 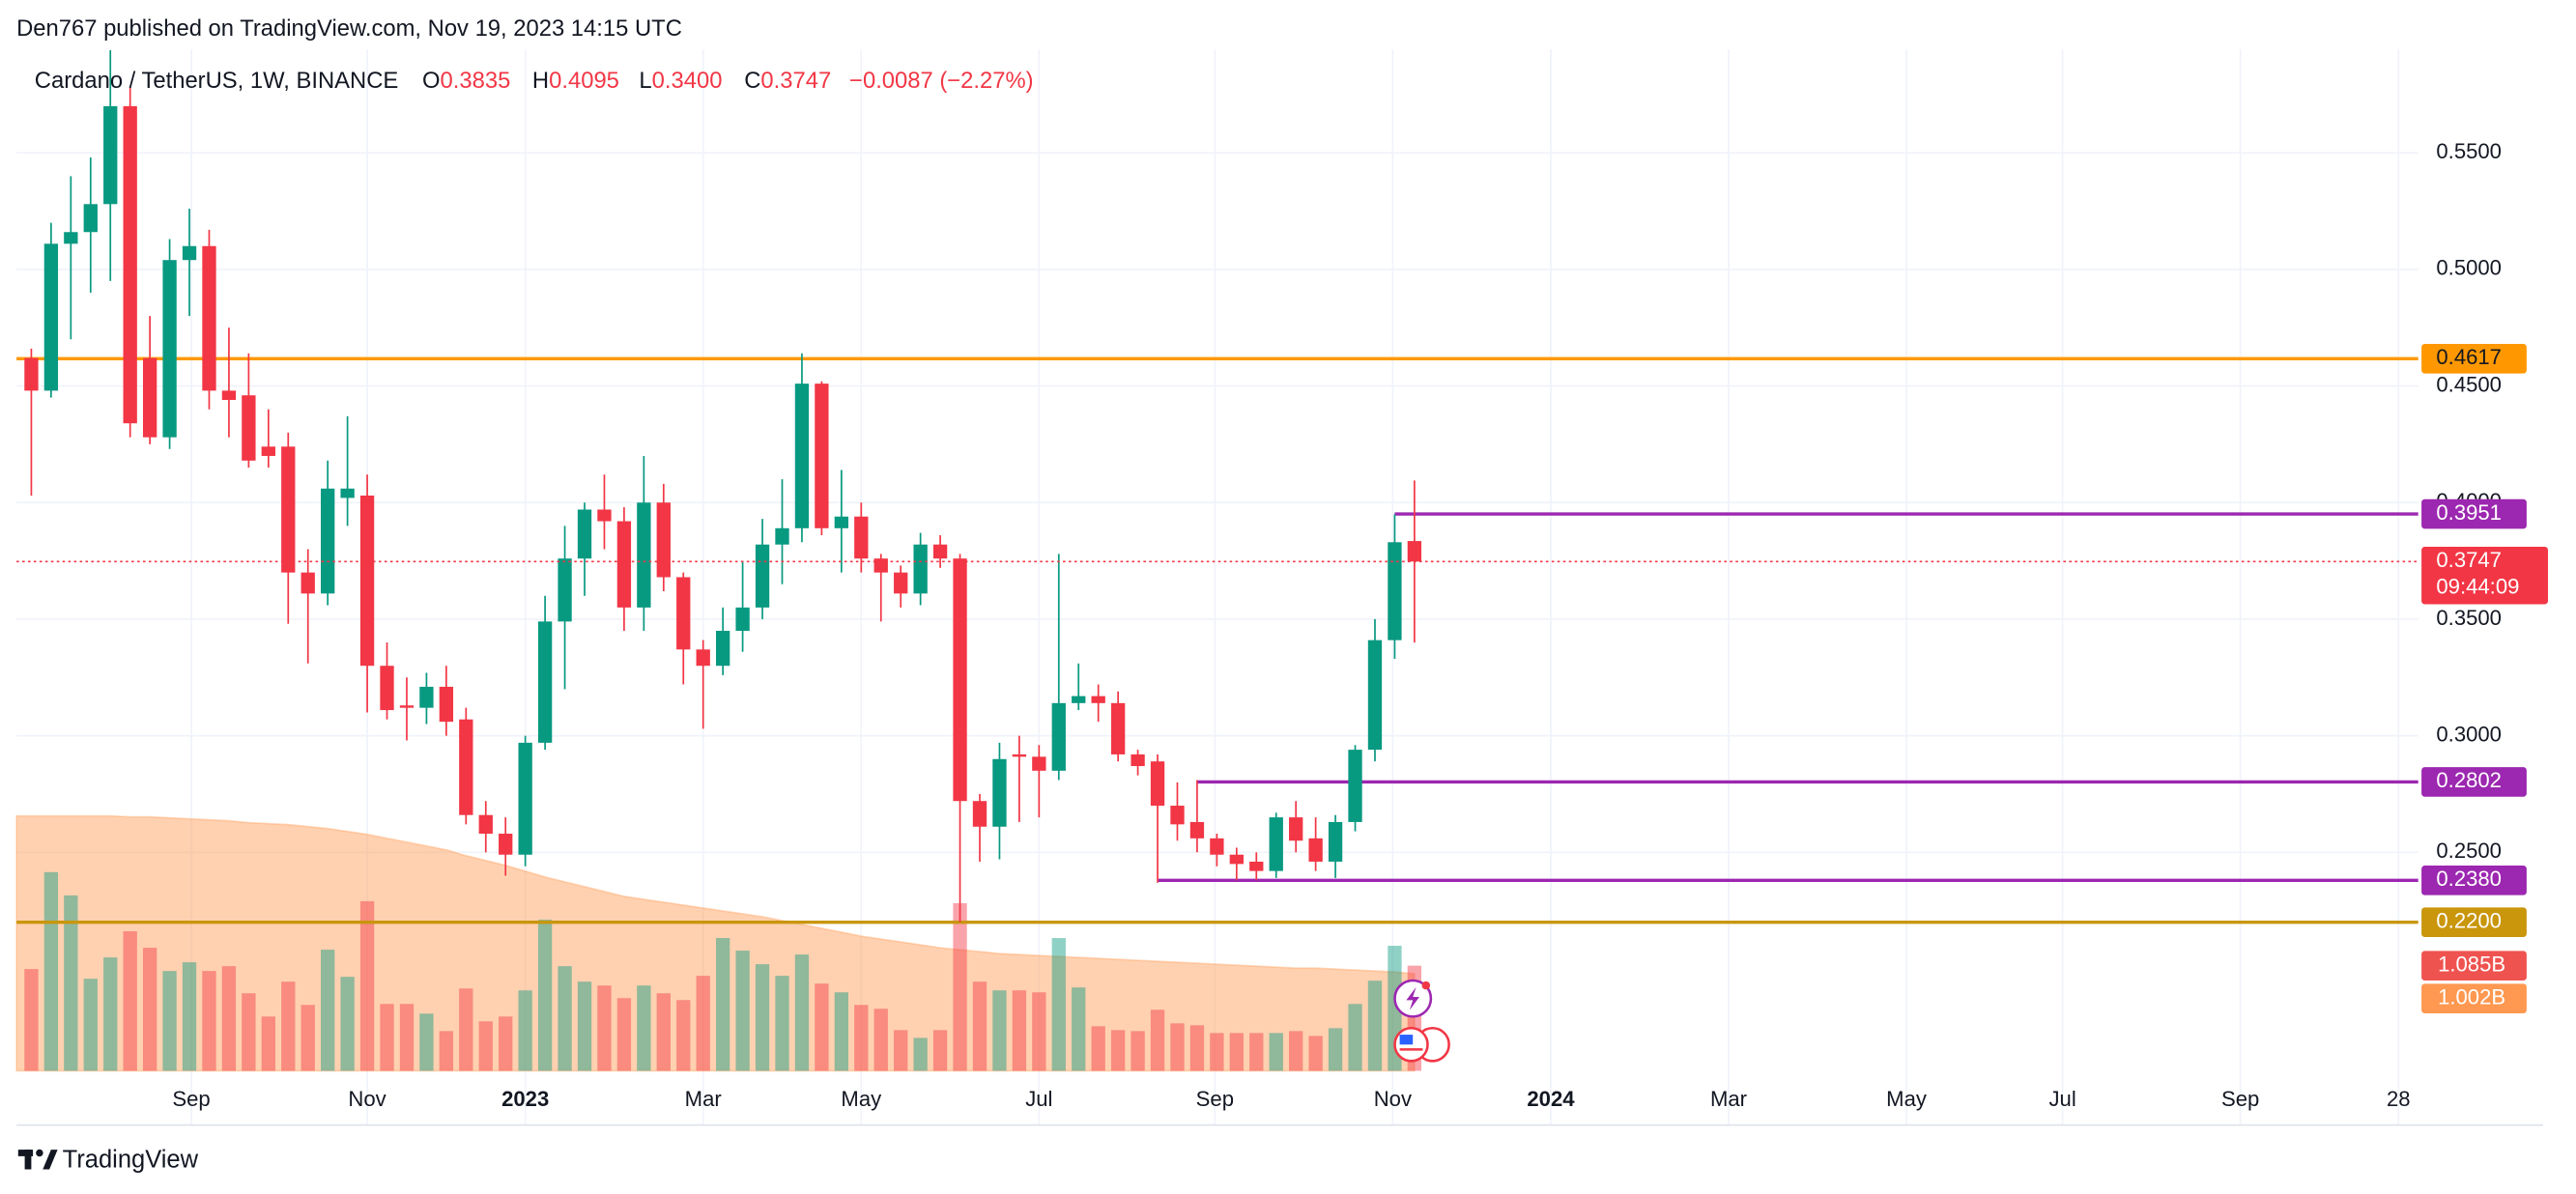 What do you see at coordinates (217, 81) in the screenshot?
I see `symbol: Cardano / TetherUS, 1W, BINANCE` at bounding box center [217, 81].